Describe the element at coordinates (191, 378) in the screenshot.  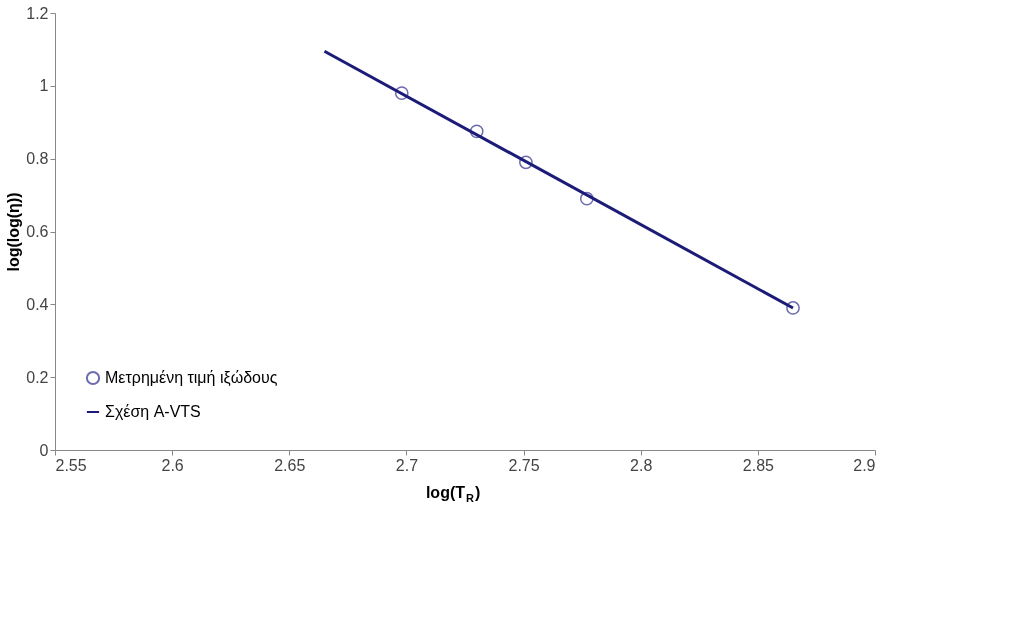
I see `legend-label: Μετρημένη τιμή ιξώδους` at that location.